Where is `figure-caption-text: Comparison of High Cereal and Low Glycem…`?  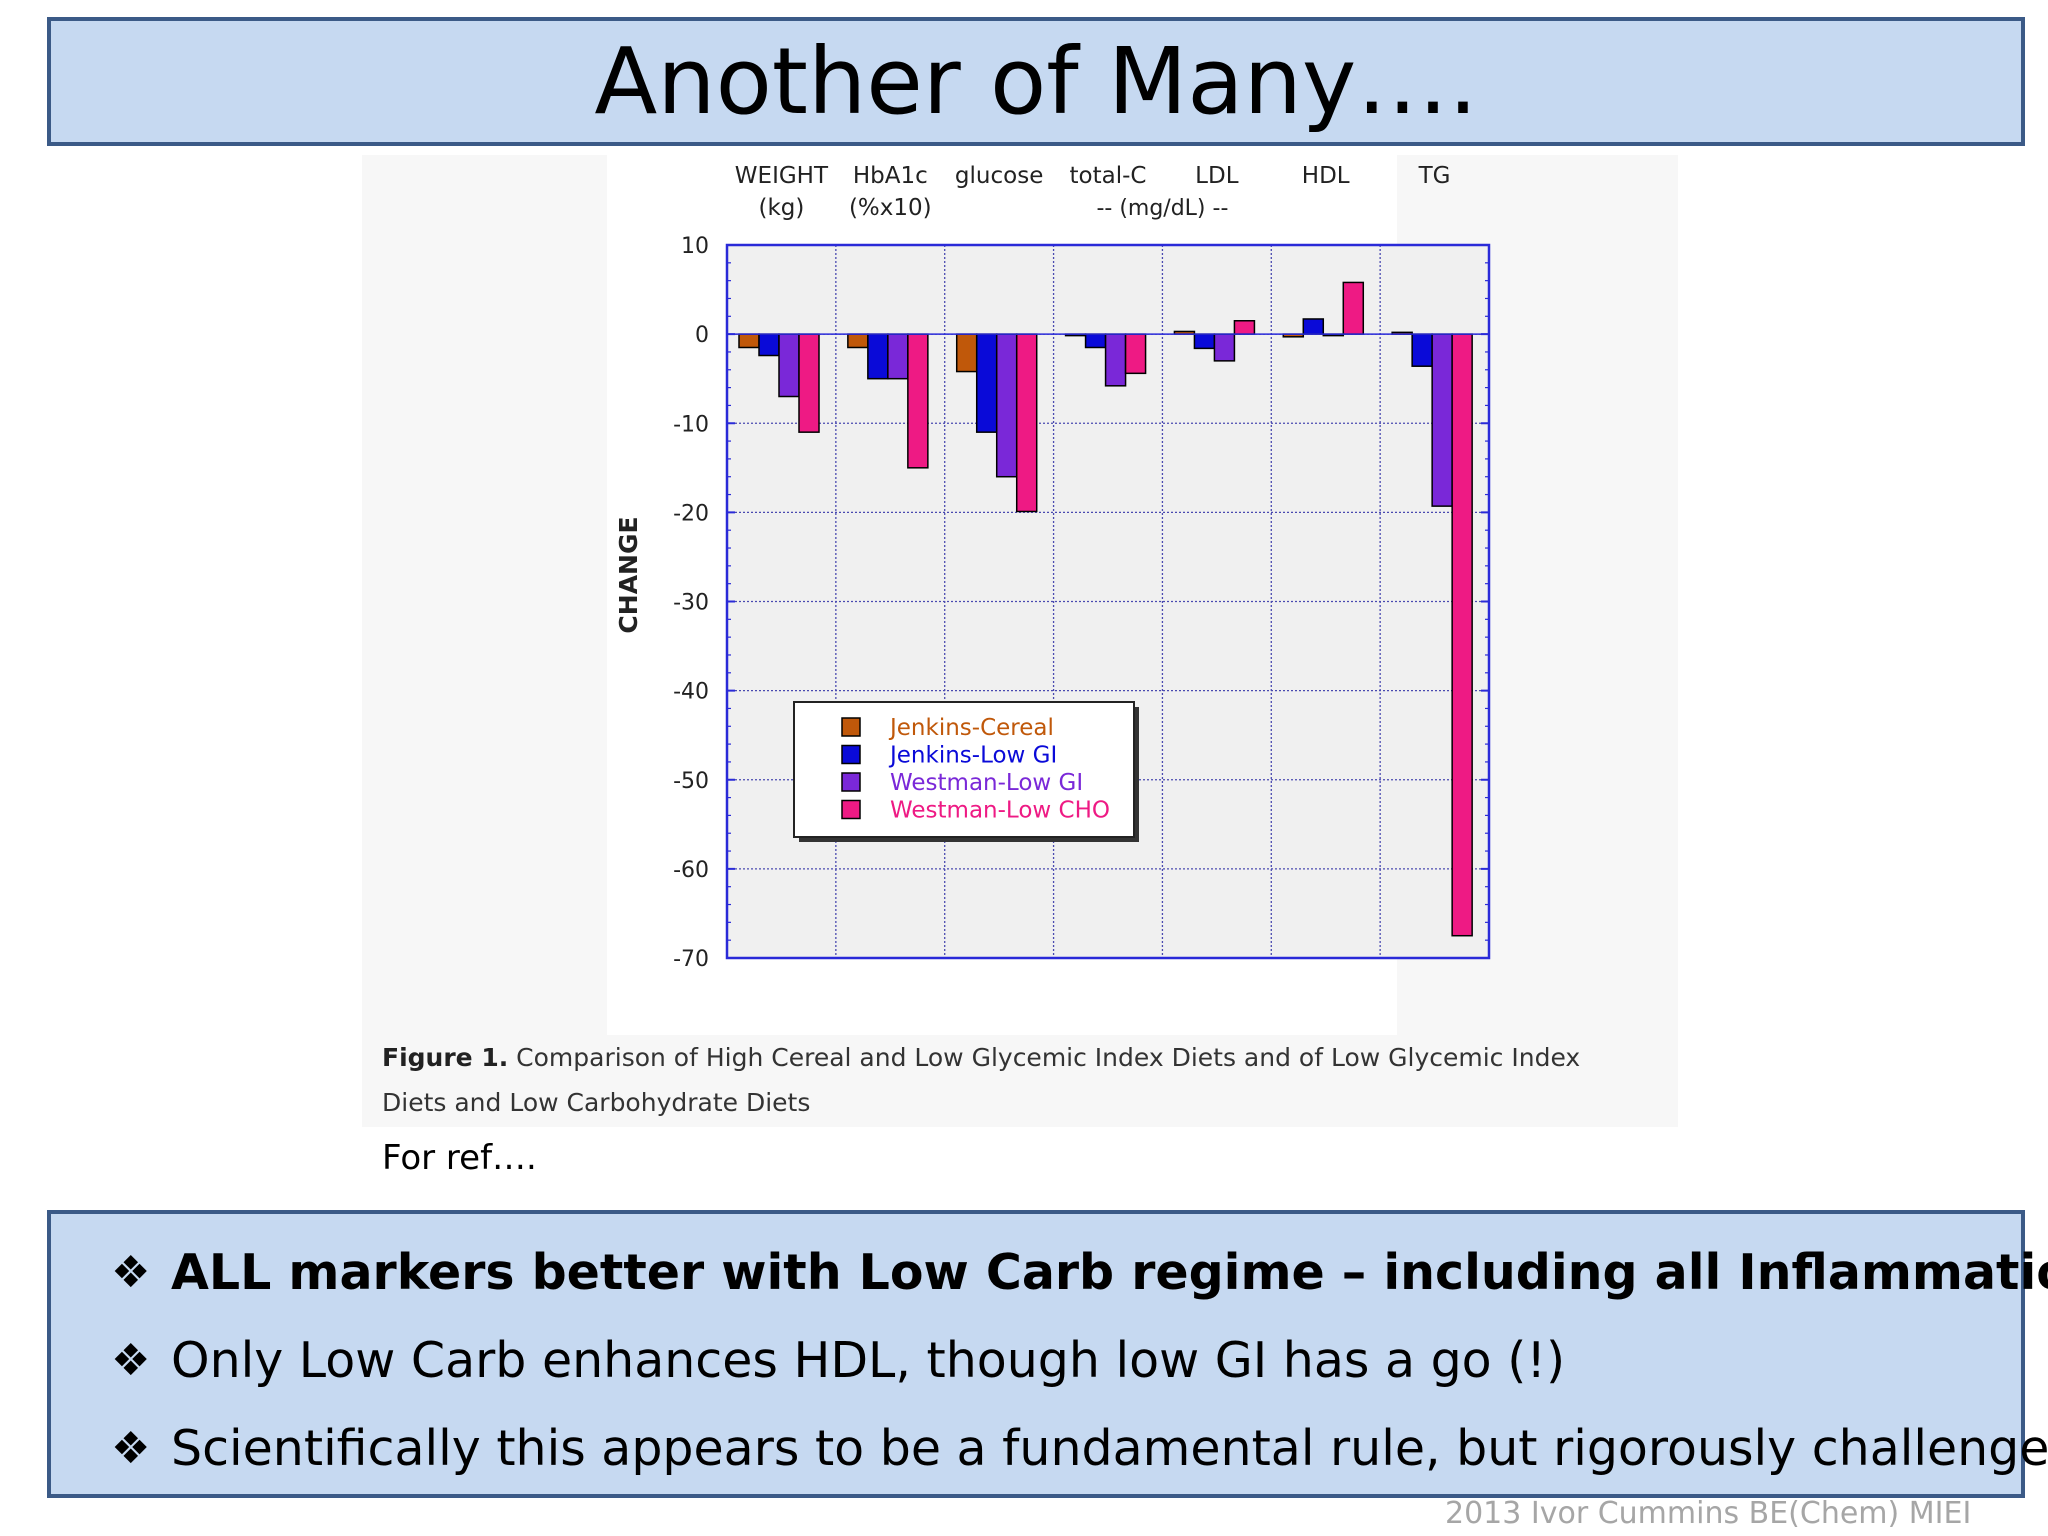
figure-caption-text: Comparison of High Cereal and Low Glycem… is located at coordinates (981, 1080).